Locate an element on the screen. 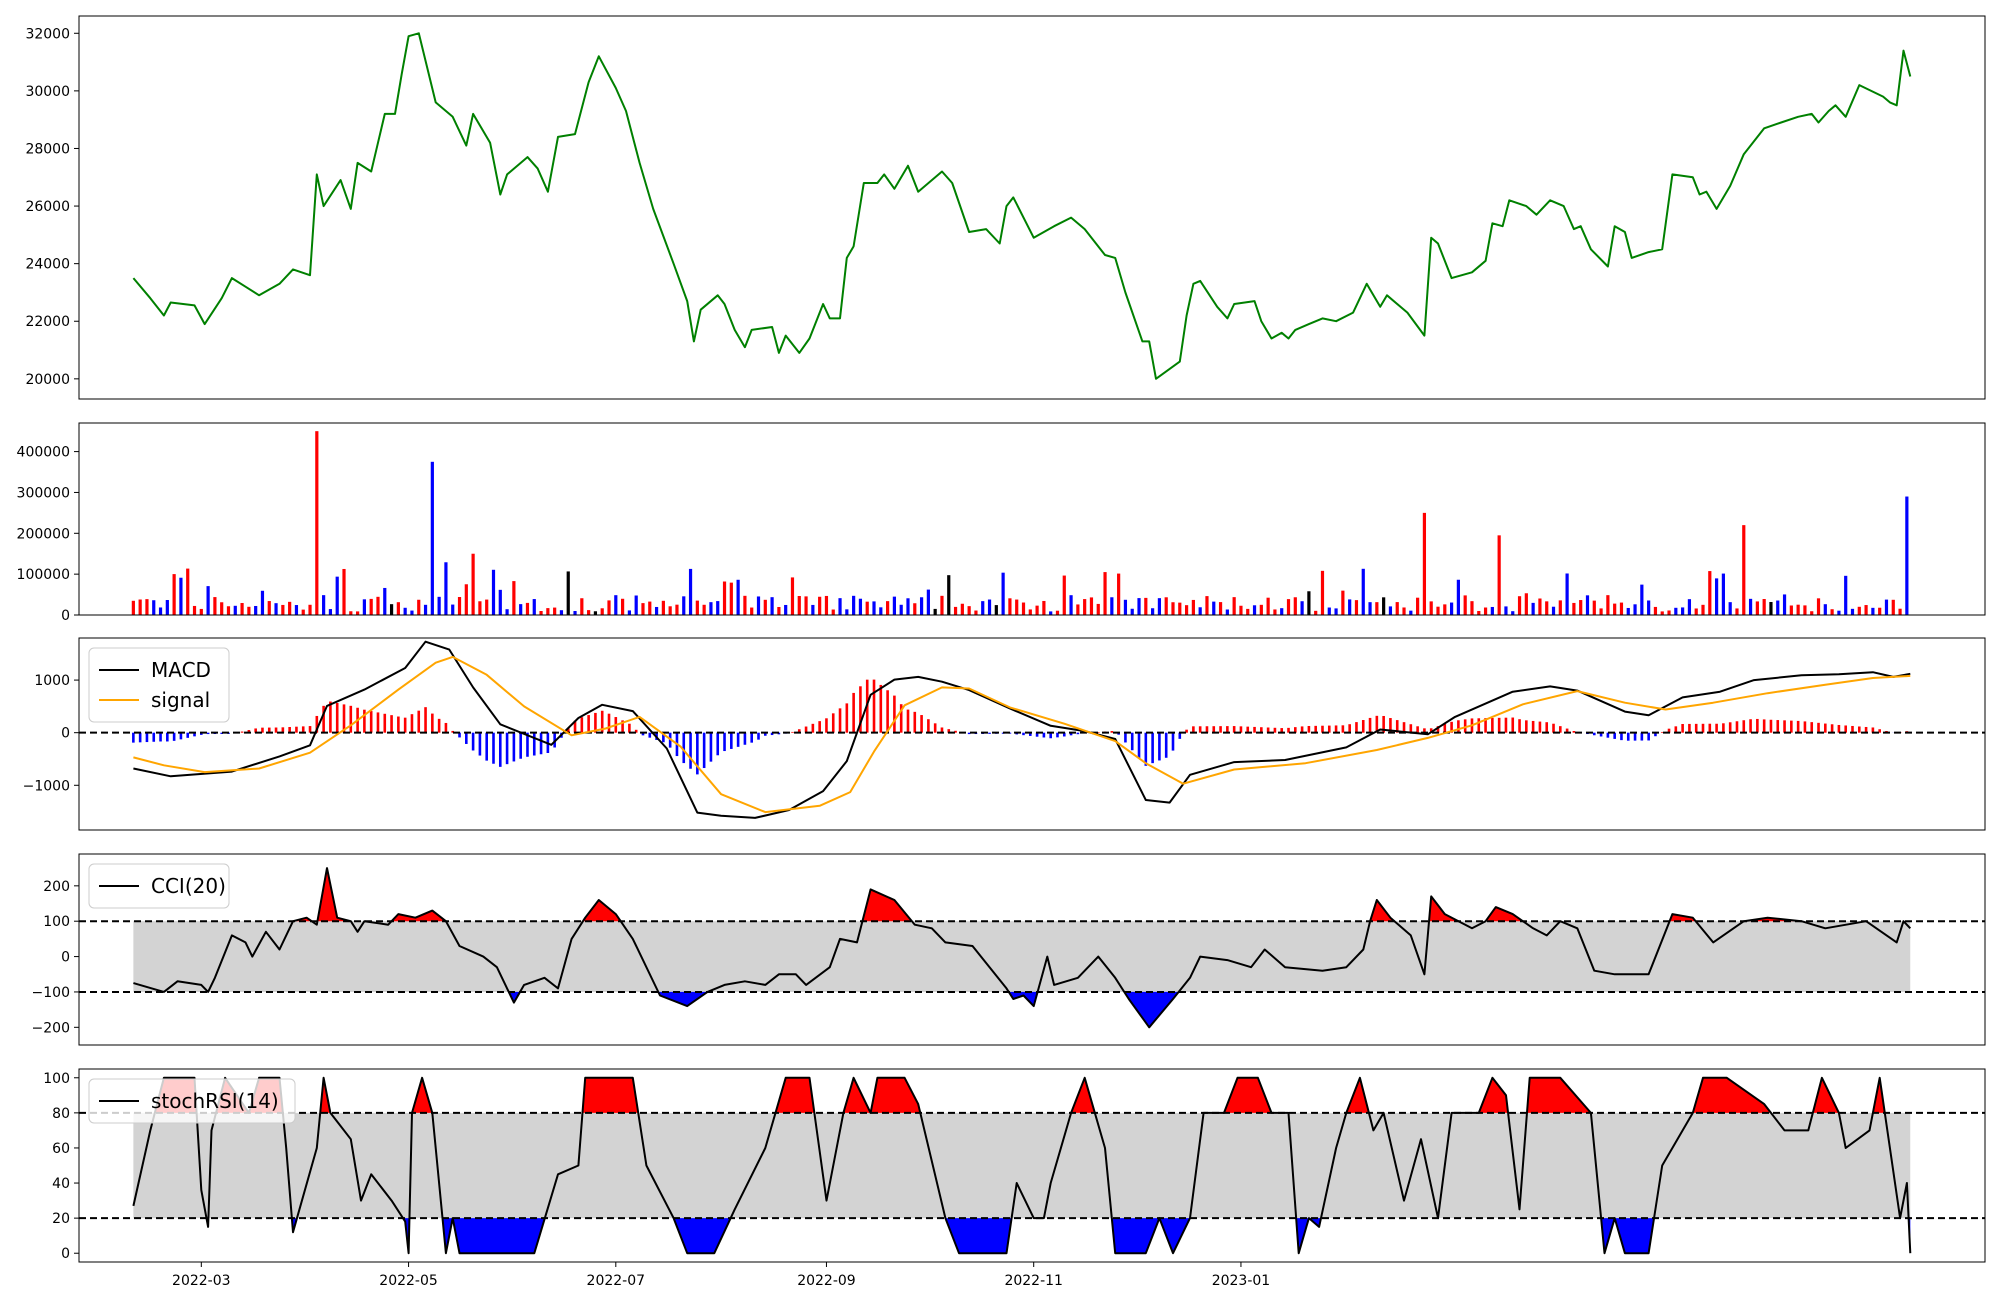 The image size is (2000, 1304). x-tick-label: 2022-03 is located at coordinates (201, 1281).